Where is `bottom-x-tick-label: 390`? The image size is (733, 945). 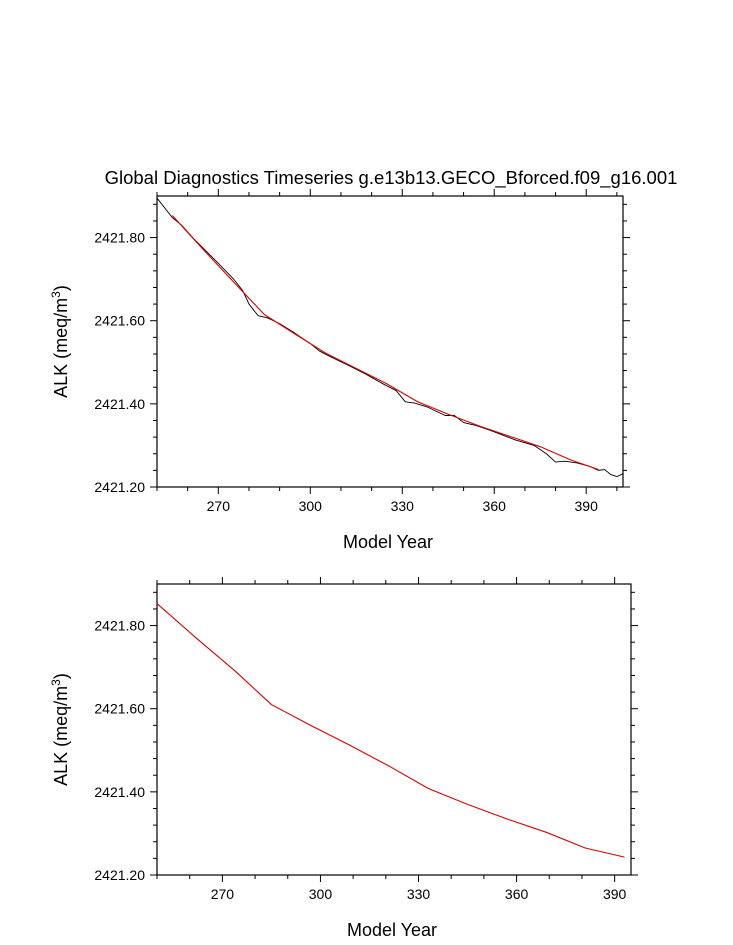
bottom-x-tick-label: 390 is located at coordinates (615, 894).